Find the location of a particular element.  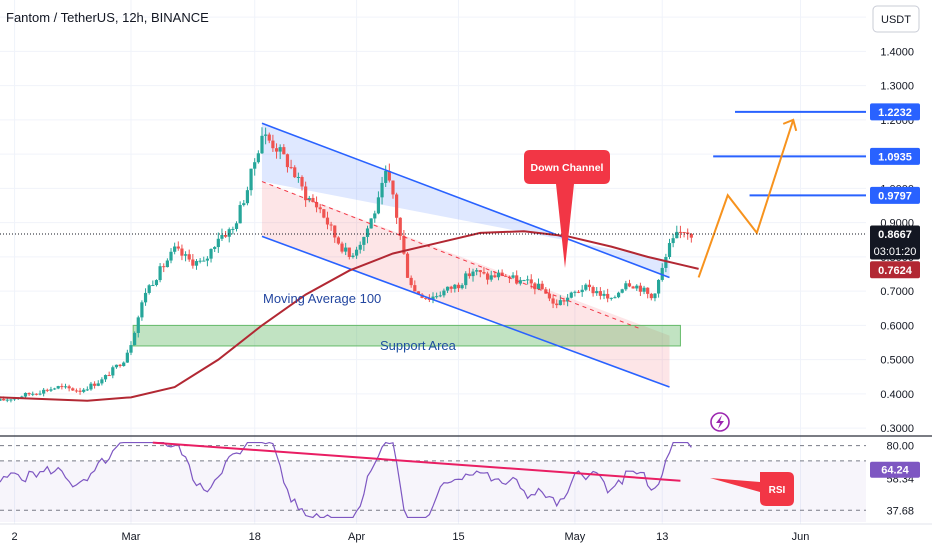

lightning-icon is located at coordinates (720, 422).